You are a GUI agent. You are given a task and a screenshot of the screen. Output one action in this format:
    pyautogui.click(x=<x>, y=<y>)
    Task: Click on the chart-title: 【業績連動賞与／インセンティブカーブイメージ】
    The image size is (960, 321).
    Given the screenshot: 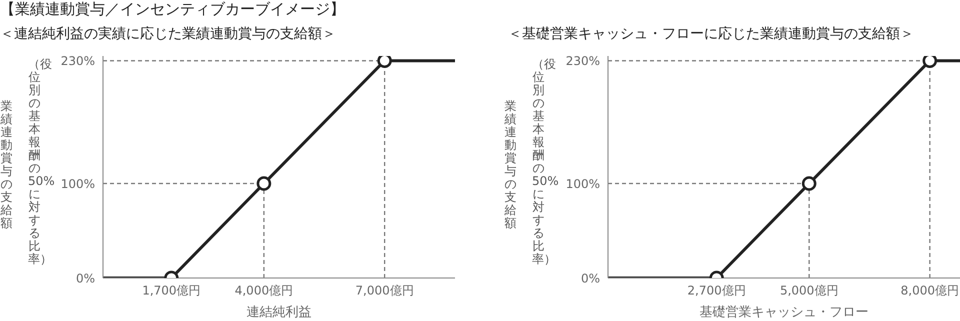 What is the action you would take?
    pyautogui.click(x=172, y=9)
    